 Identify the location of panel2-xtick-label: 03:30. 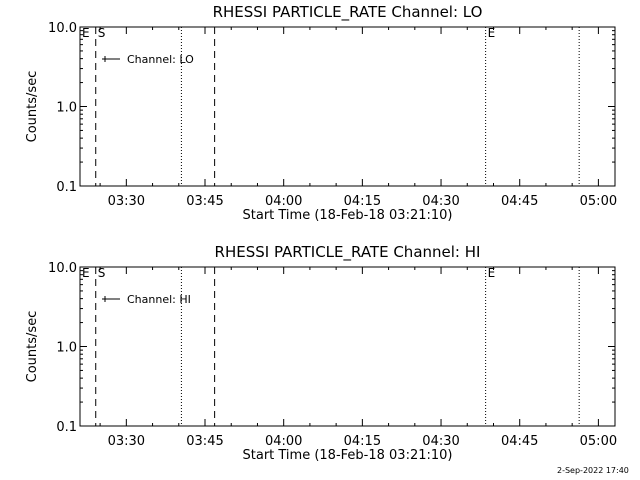
(126, 441).